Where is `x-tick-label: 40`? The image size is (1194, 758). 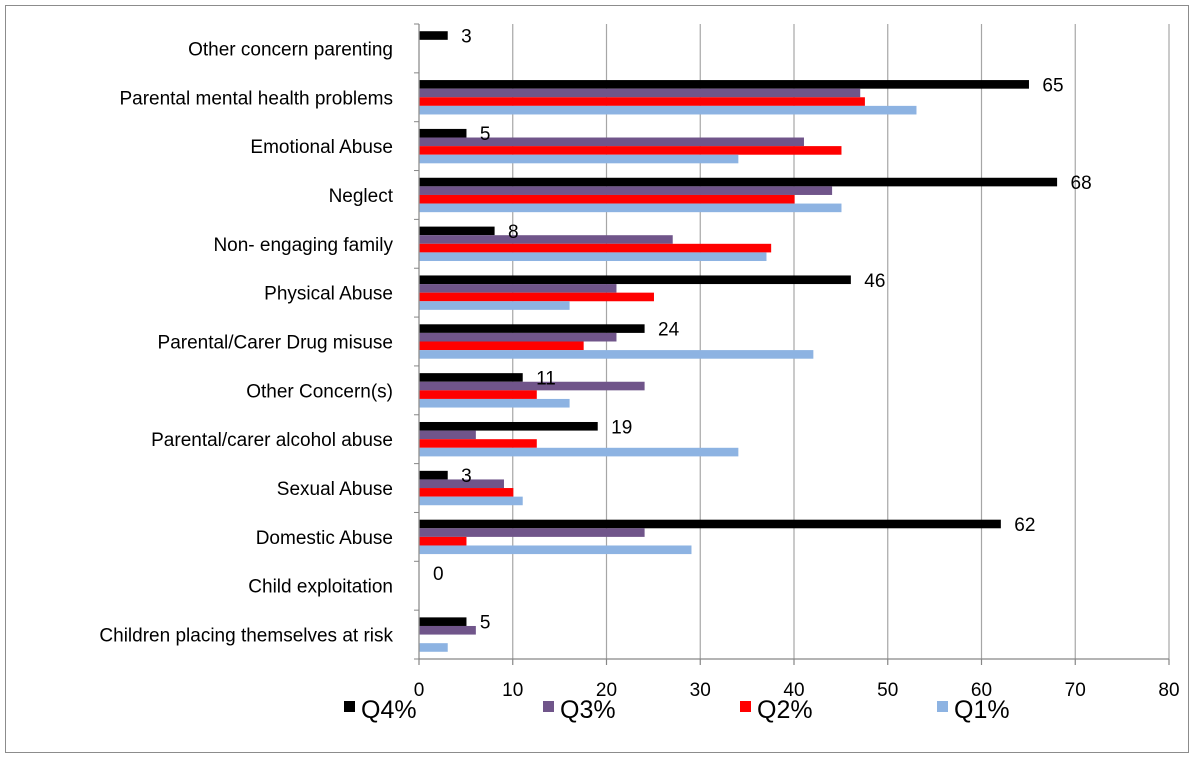 x-tick-label: 40 is located at coordinates (793, 690).